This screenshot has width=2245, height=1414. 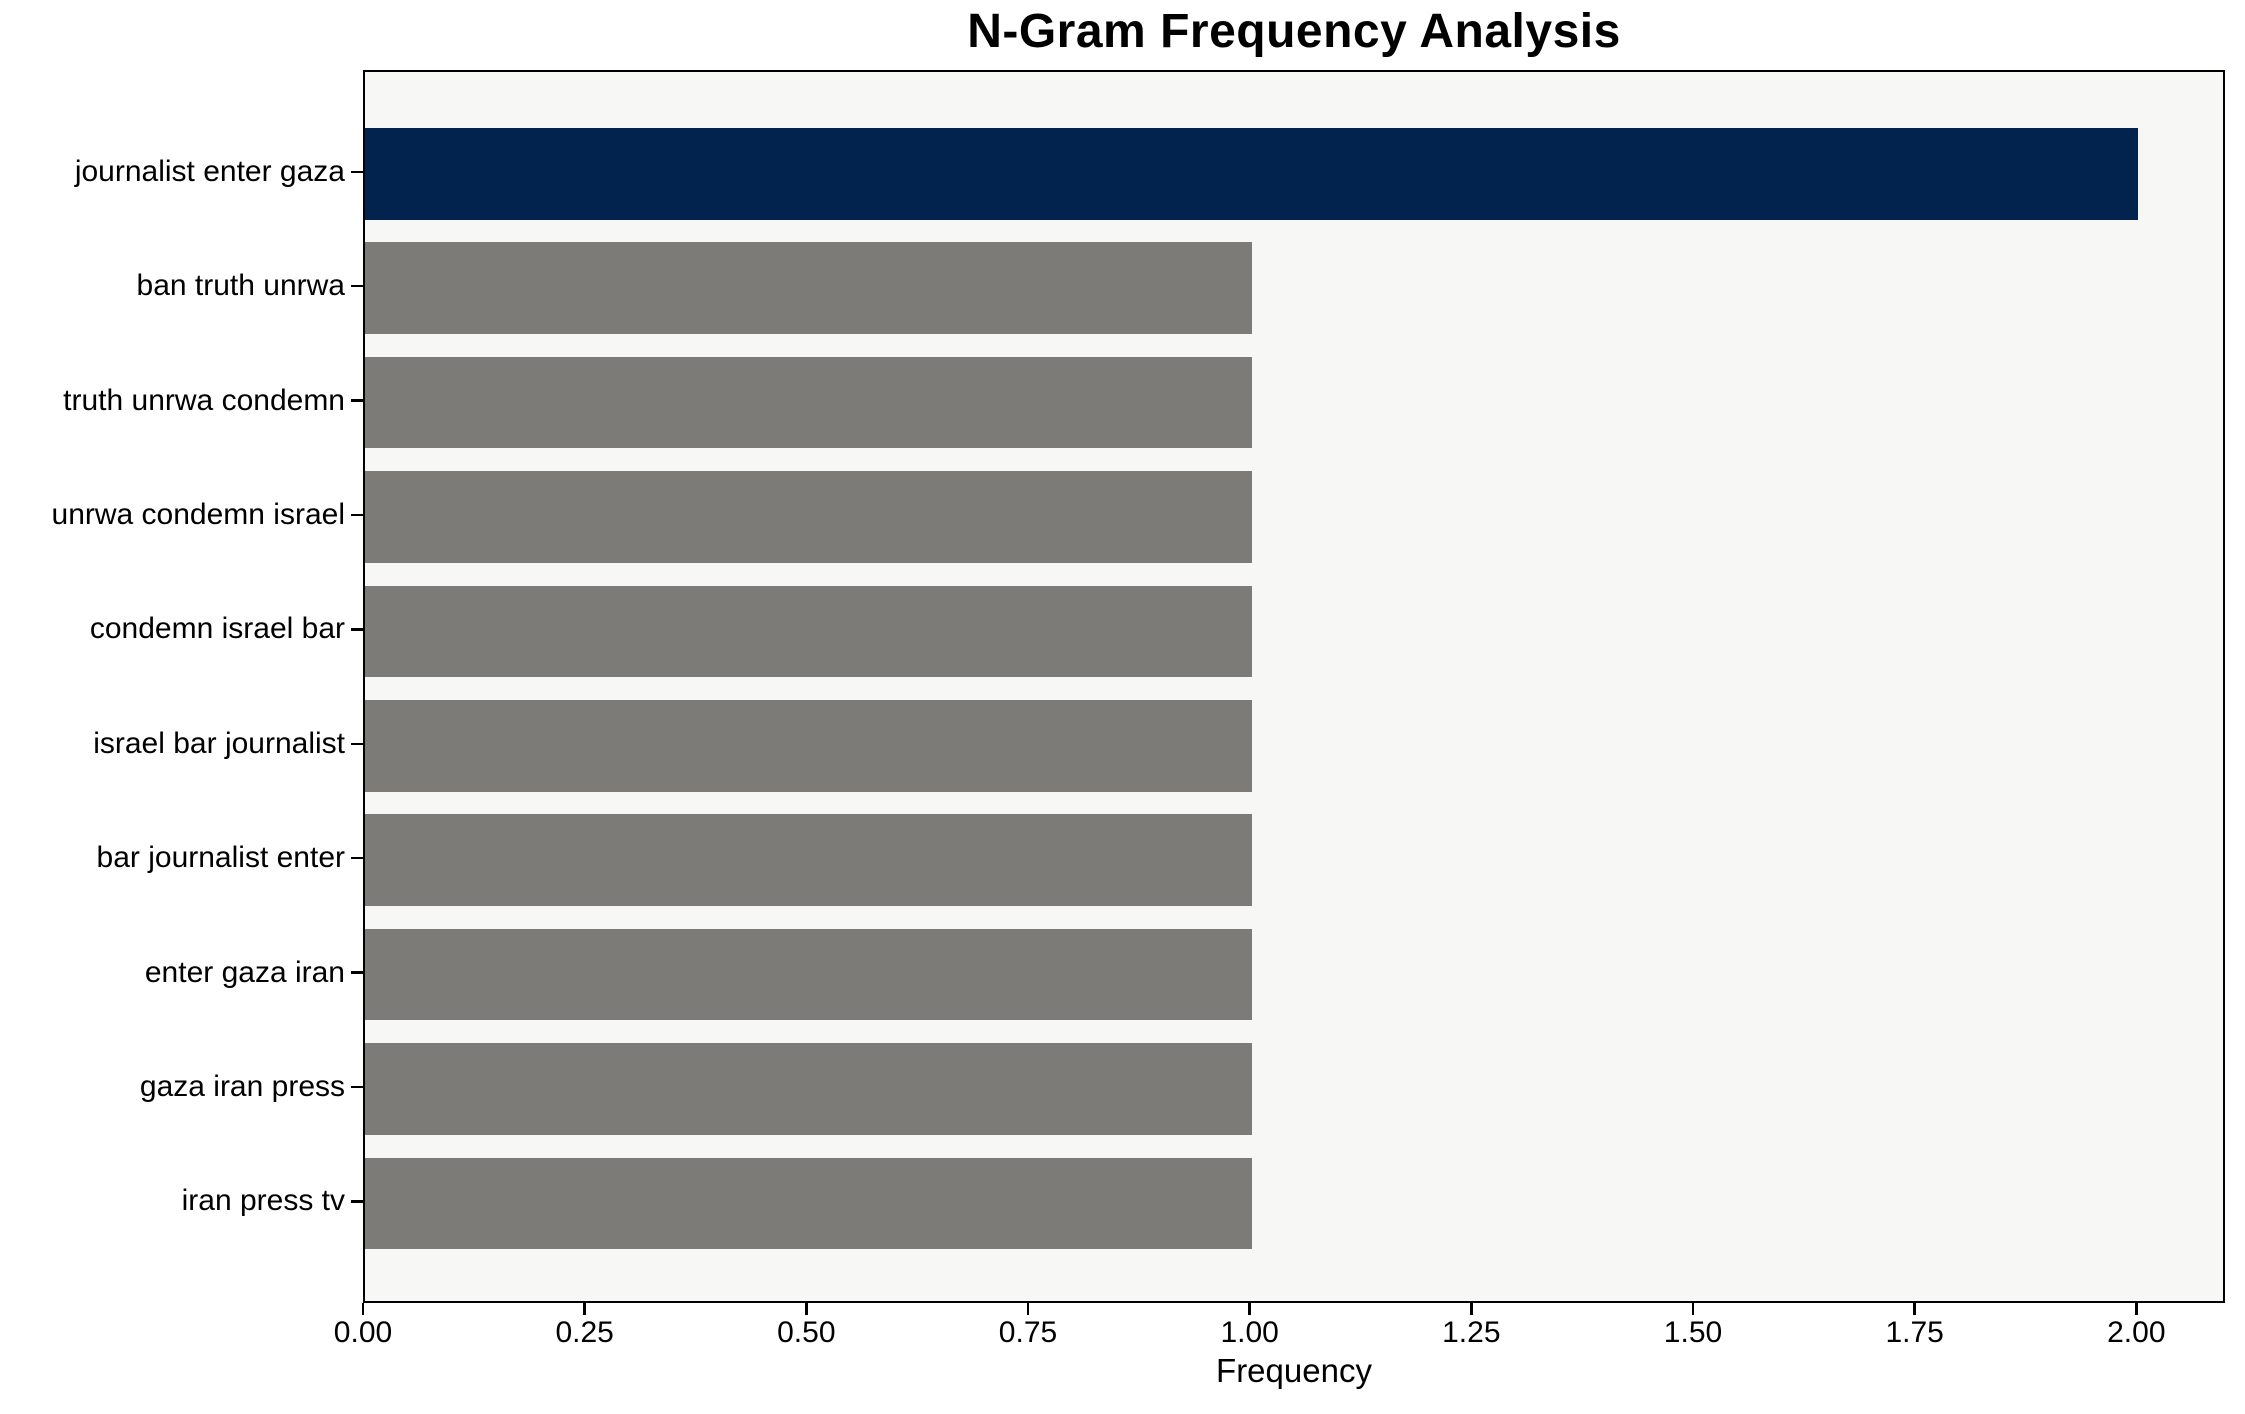 What do you see at coordinates (217, 629) in the screenshot?
I see `y-tick-label-condemn-israel-bar: condemn israel bar` at bounding box center [217, 629].